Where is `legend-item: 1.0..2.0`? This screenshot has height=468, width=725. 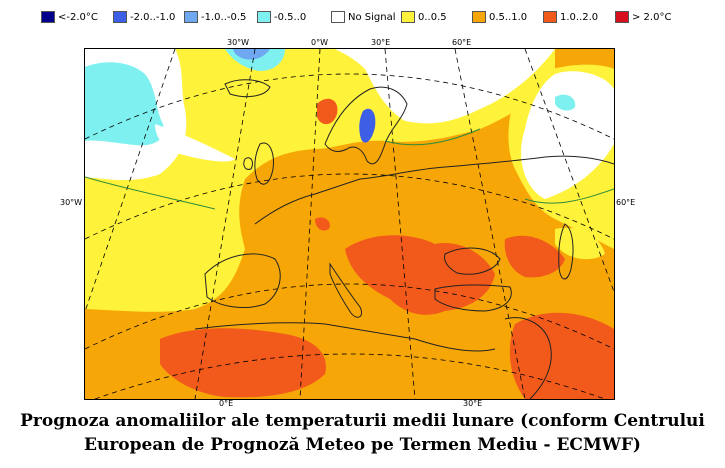 legend-item: 1.0..2.0 is located at coordinates (570, 17).